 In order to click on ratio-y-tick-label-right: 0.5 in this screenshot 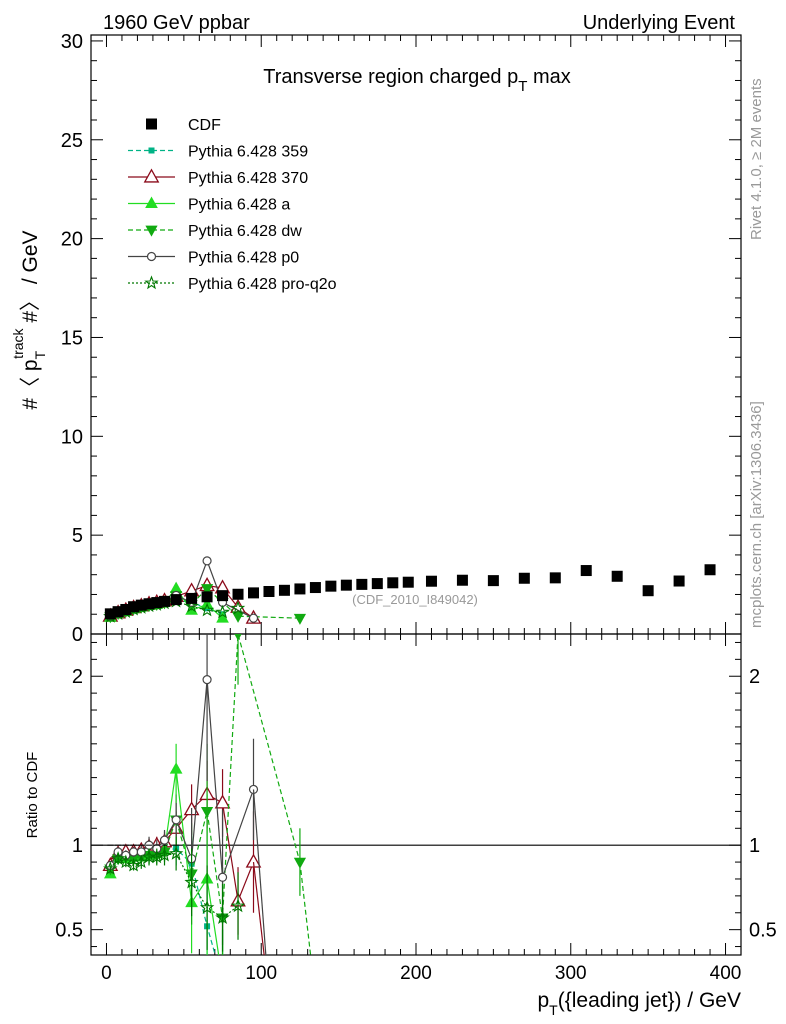, I will do `click(763, 931)`.